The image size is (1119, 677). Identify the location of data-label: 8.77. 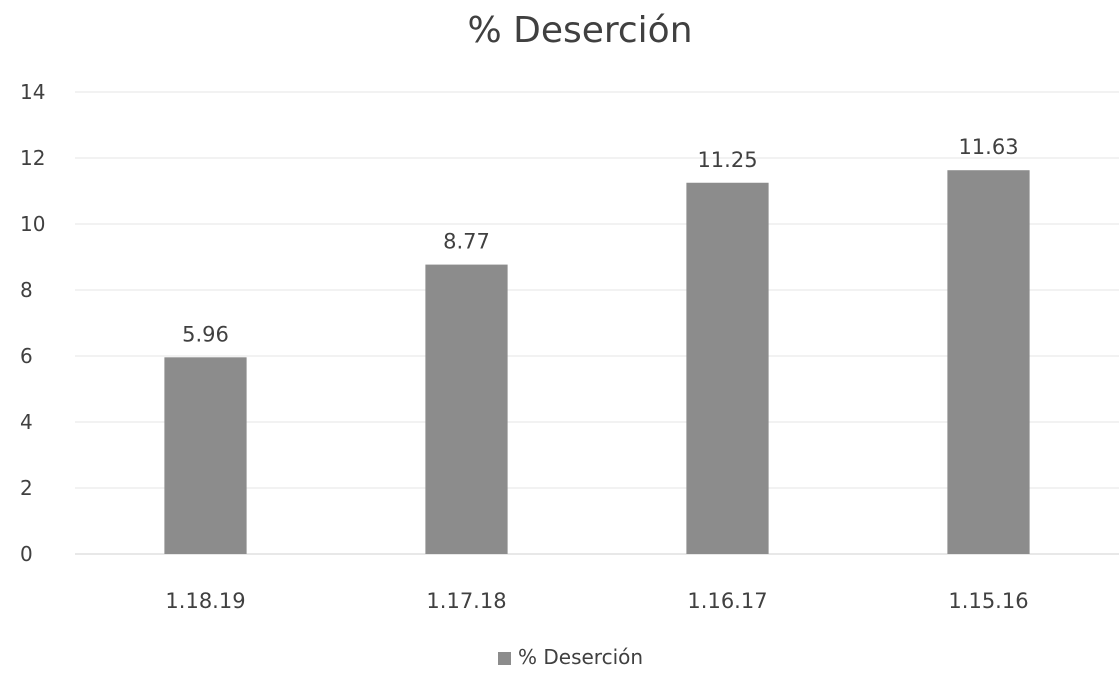
(466, 242).